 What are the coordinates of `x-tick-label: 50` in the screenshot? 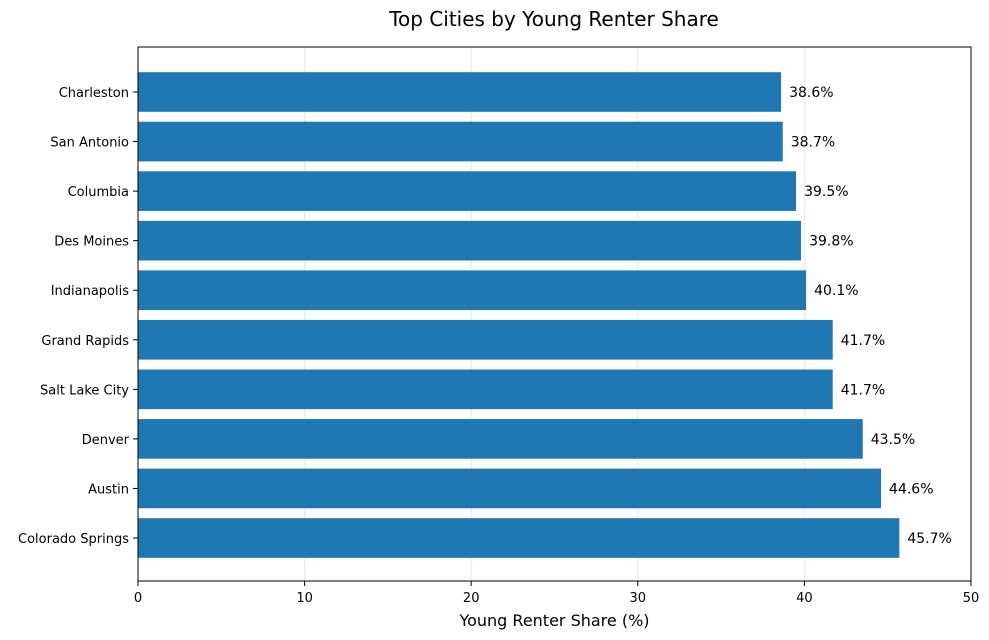 It's located at (971, 598).